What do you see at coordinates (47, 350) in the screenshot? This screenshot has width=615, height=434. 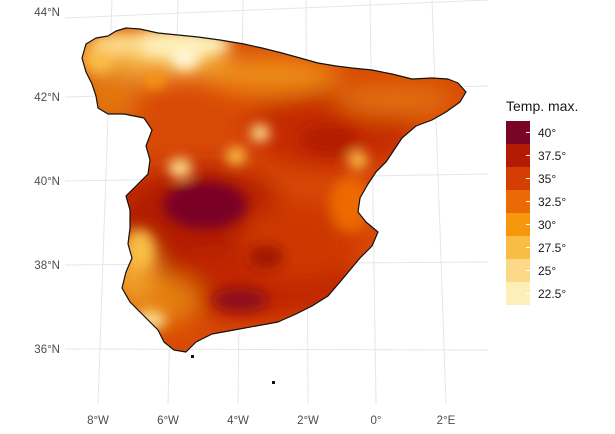 I see `lat-label: 36°N` at bounding box center [47, 350].